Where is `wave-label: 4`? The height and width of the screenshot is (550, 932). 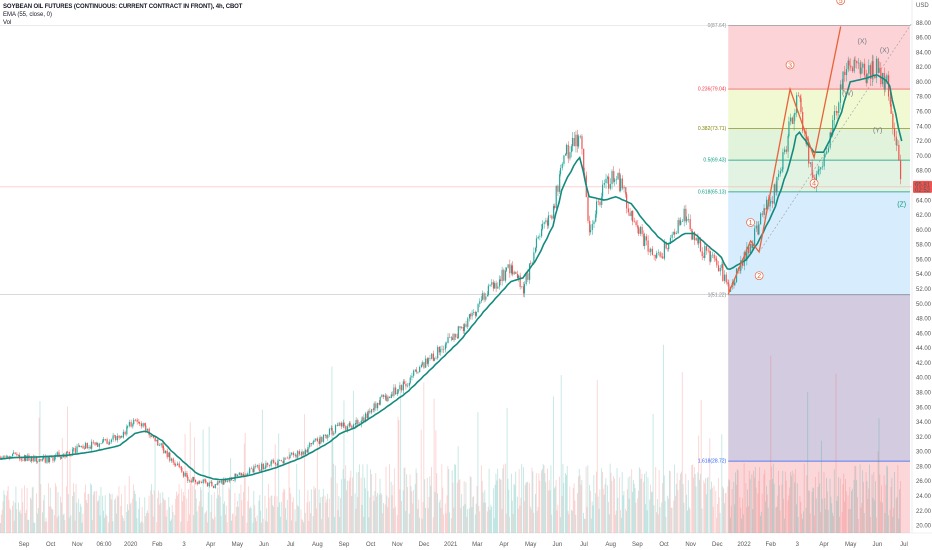
wave-label: 4 is located at coordinates (814, 184).